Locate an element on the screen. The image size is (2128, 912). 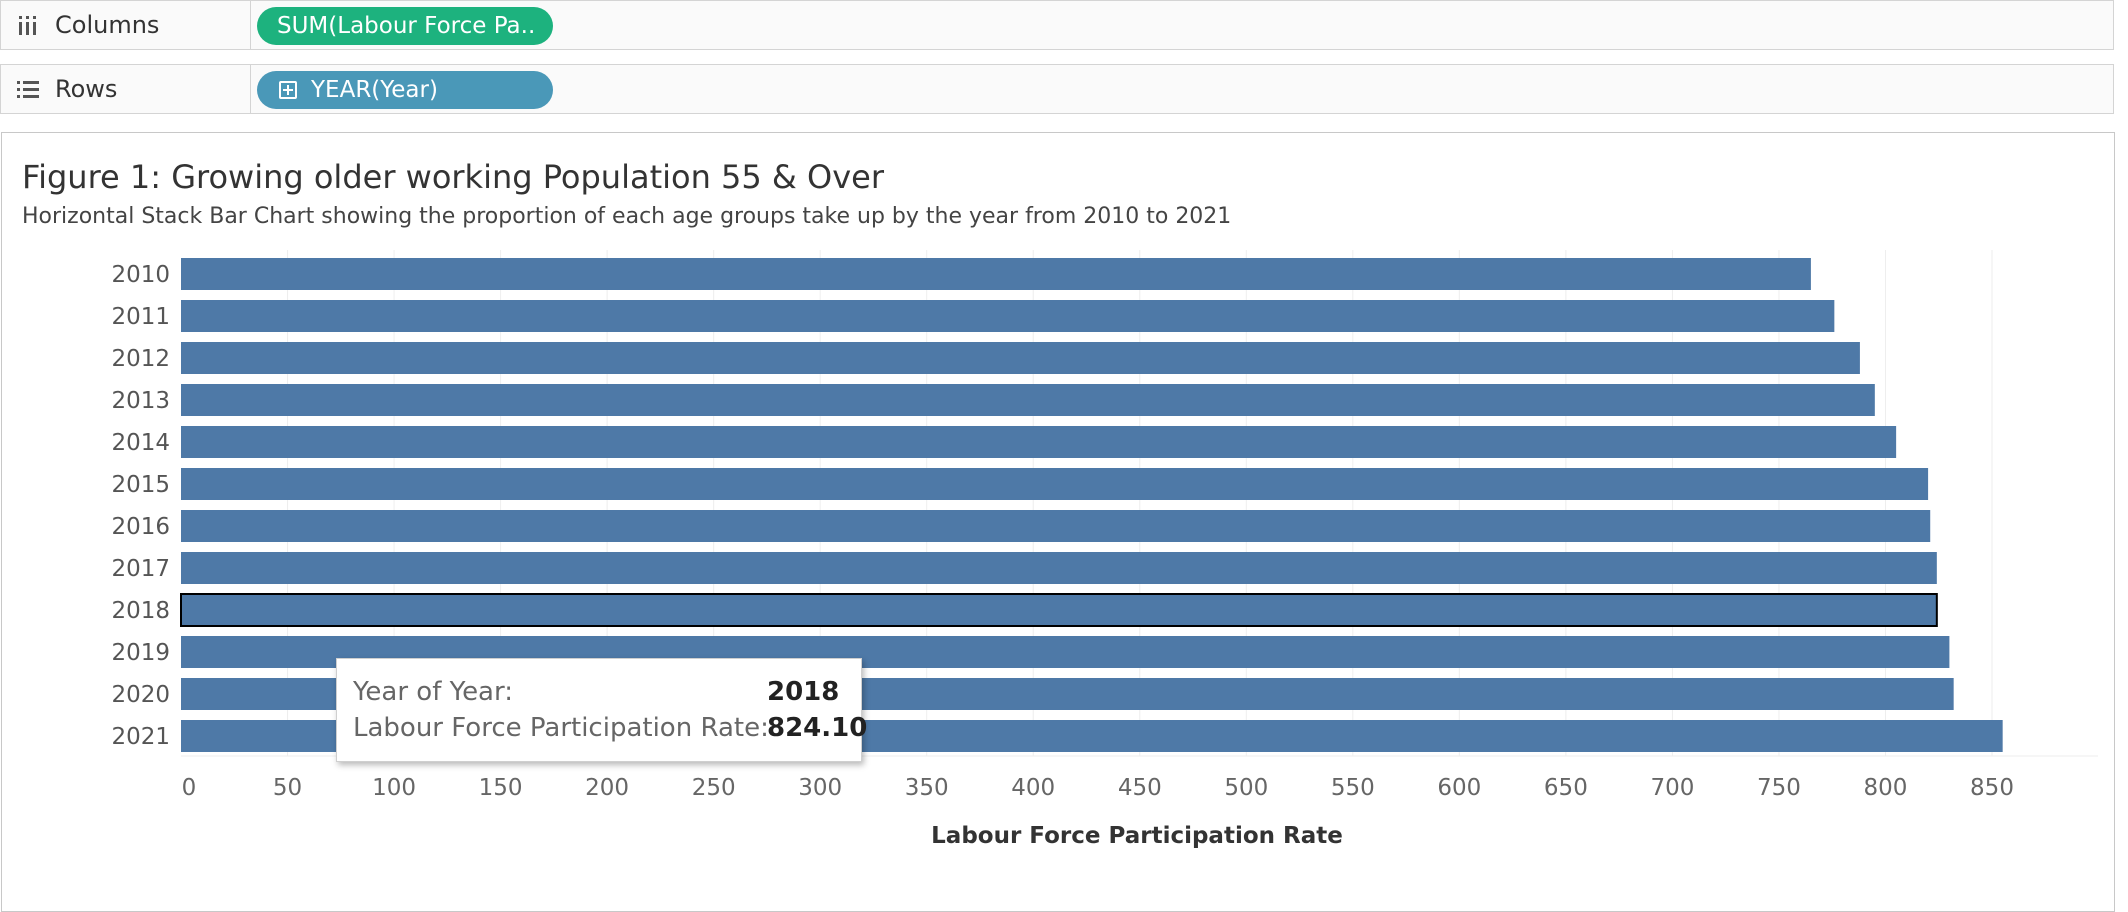
bar-2011 is located at coordinates (1008, 316).